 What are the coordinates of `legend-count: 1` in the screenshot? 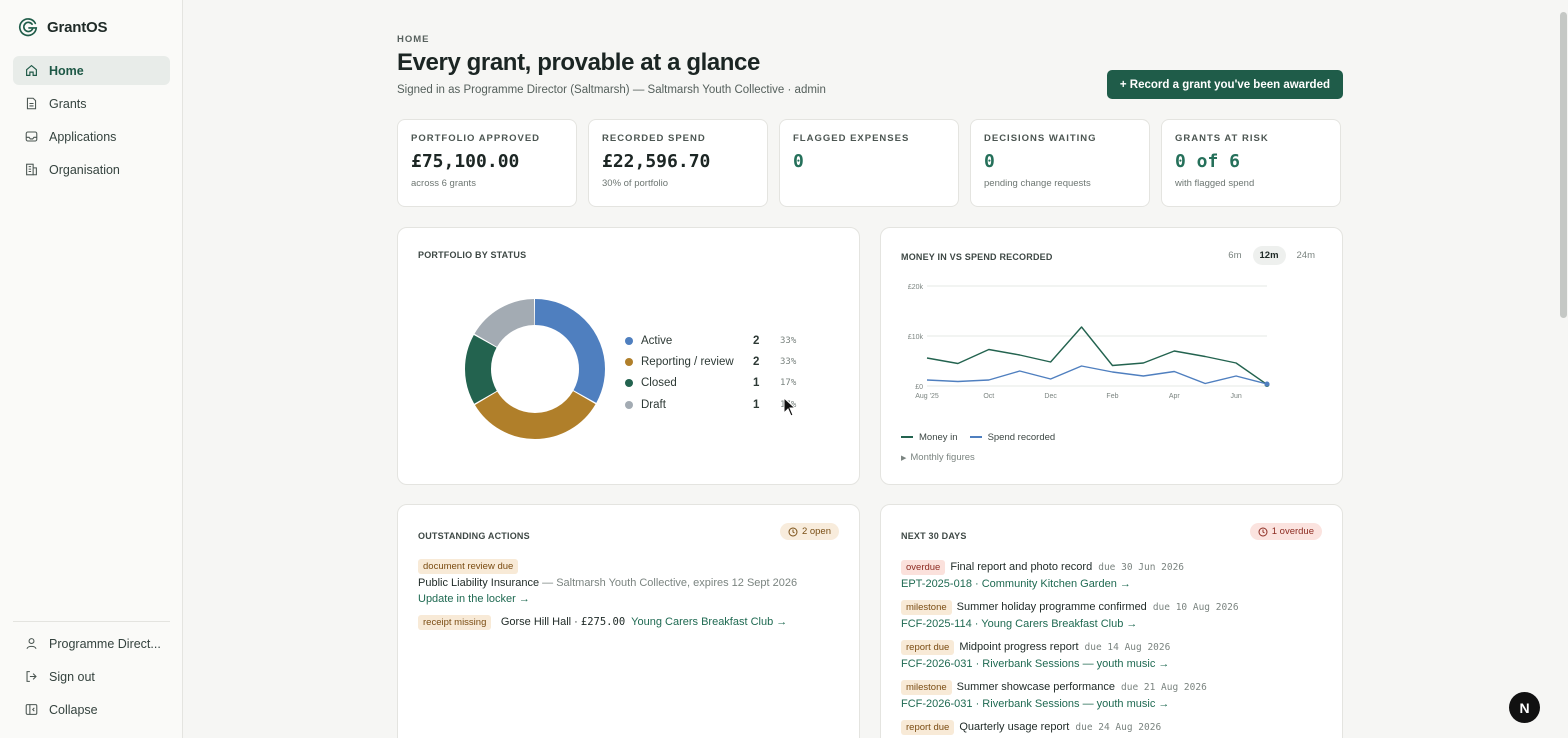 It's located at (756, 404).